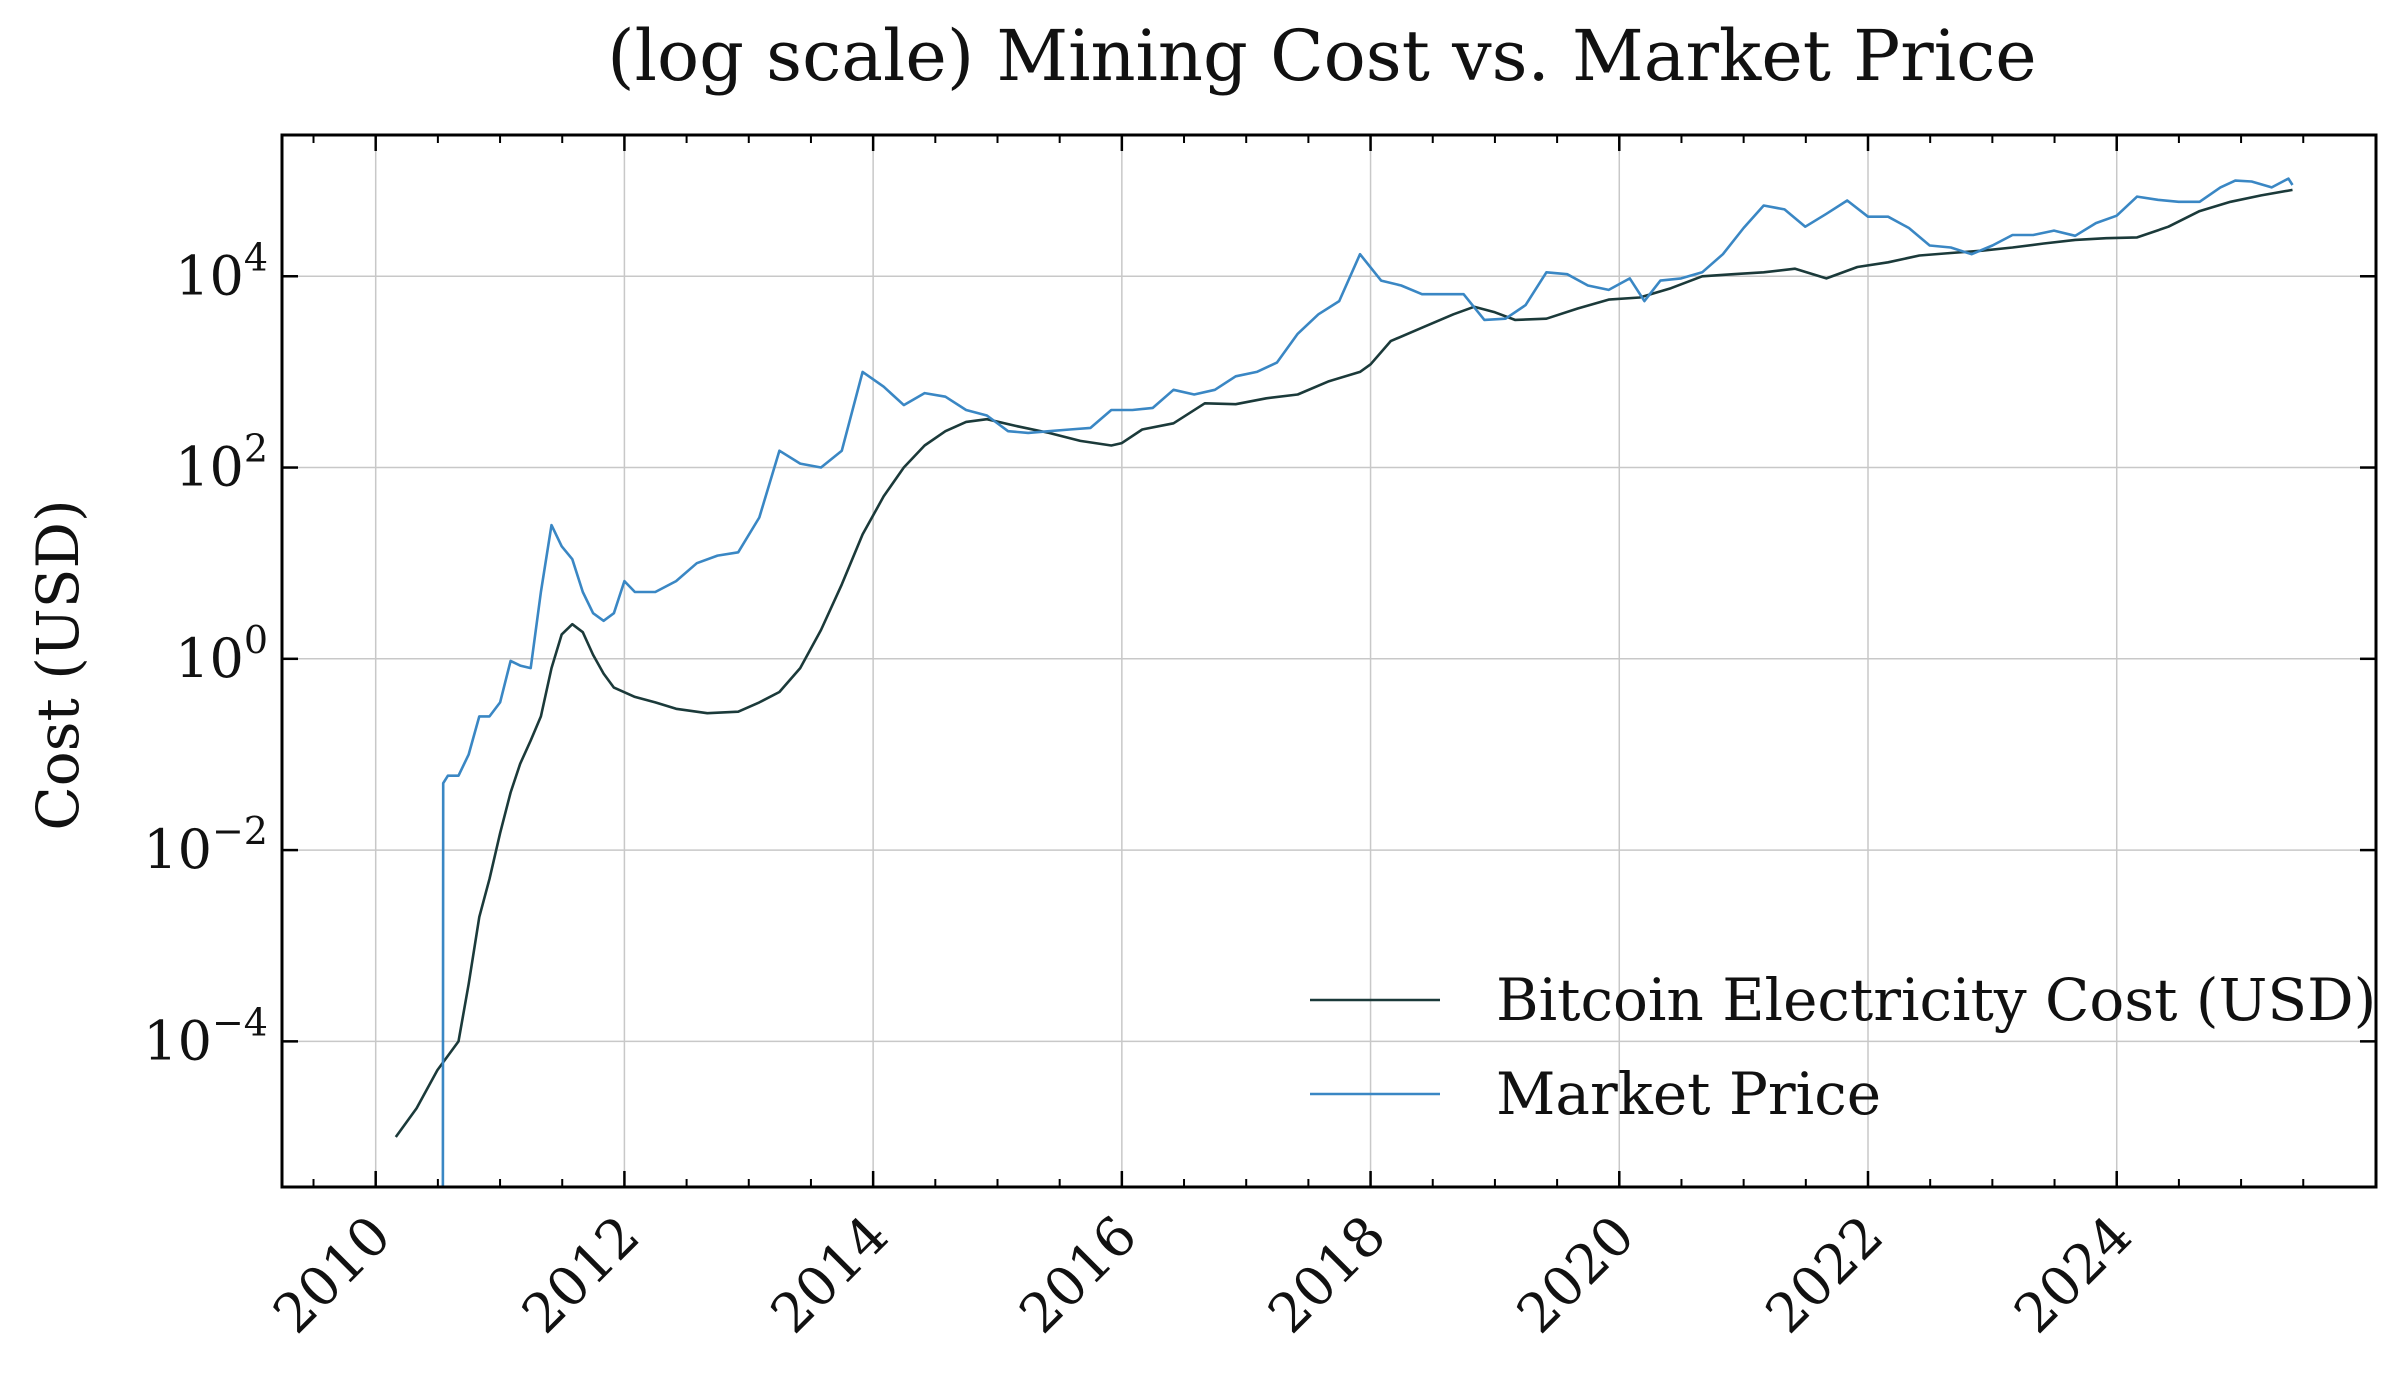  Describe the element at coordinates (1936, 1000) in the screenshot. I see `legend-label: Bitcoin Electricity Cost (USD)` at that location.